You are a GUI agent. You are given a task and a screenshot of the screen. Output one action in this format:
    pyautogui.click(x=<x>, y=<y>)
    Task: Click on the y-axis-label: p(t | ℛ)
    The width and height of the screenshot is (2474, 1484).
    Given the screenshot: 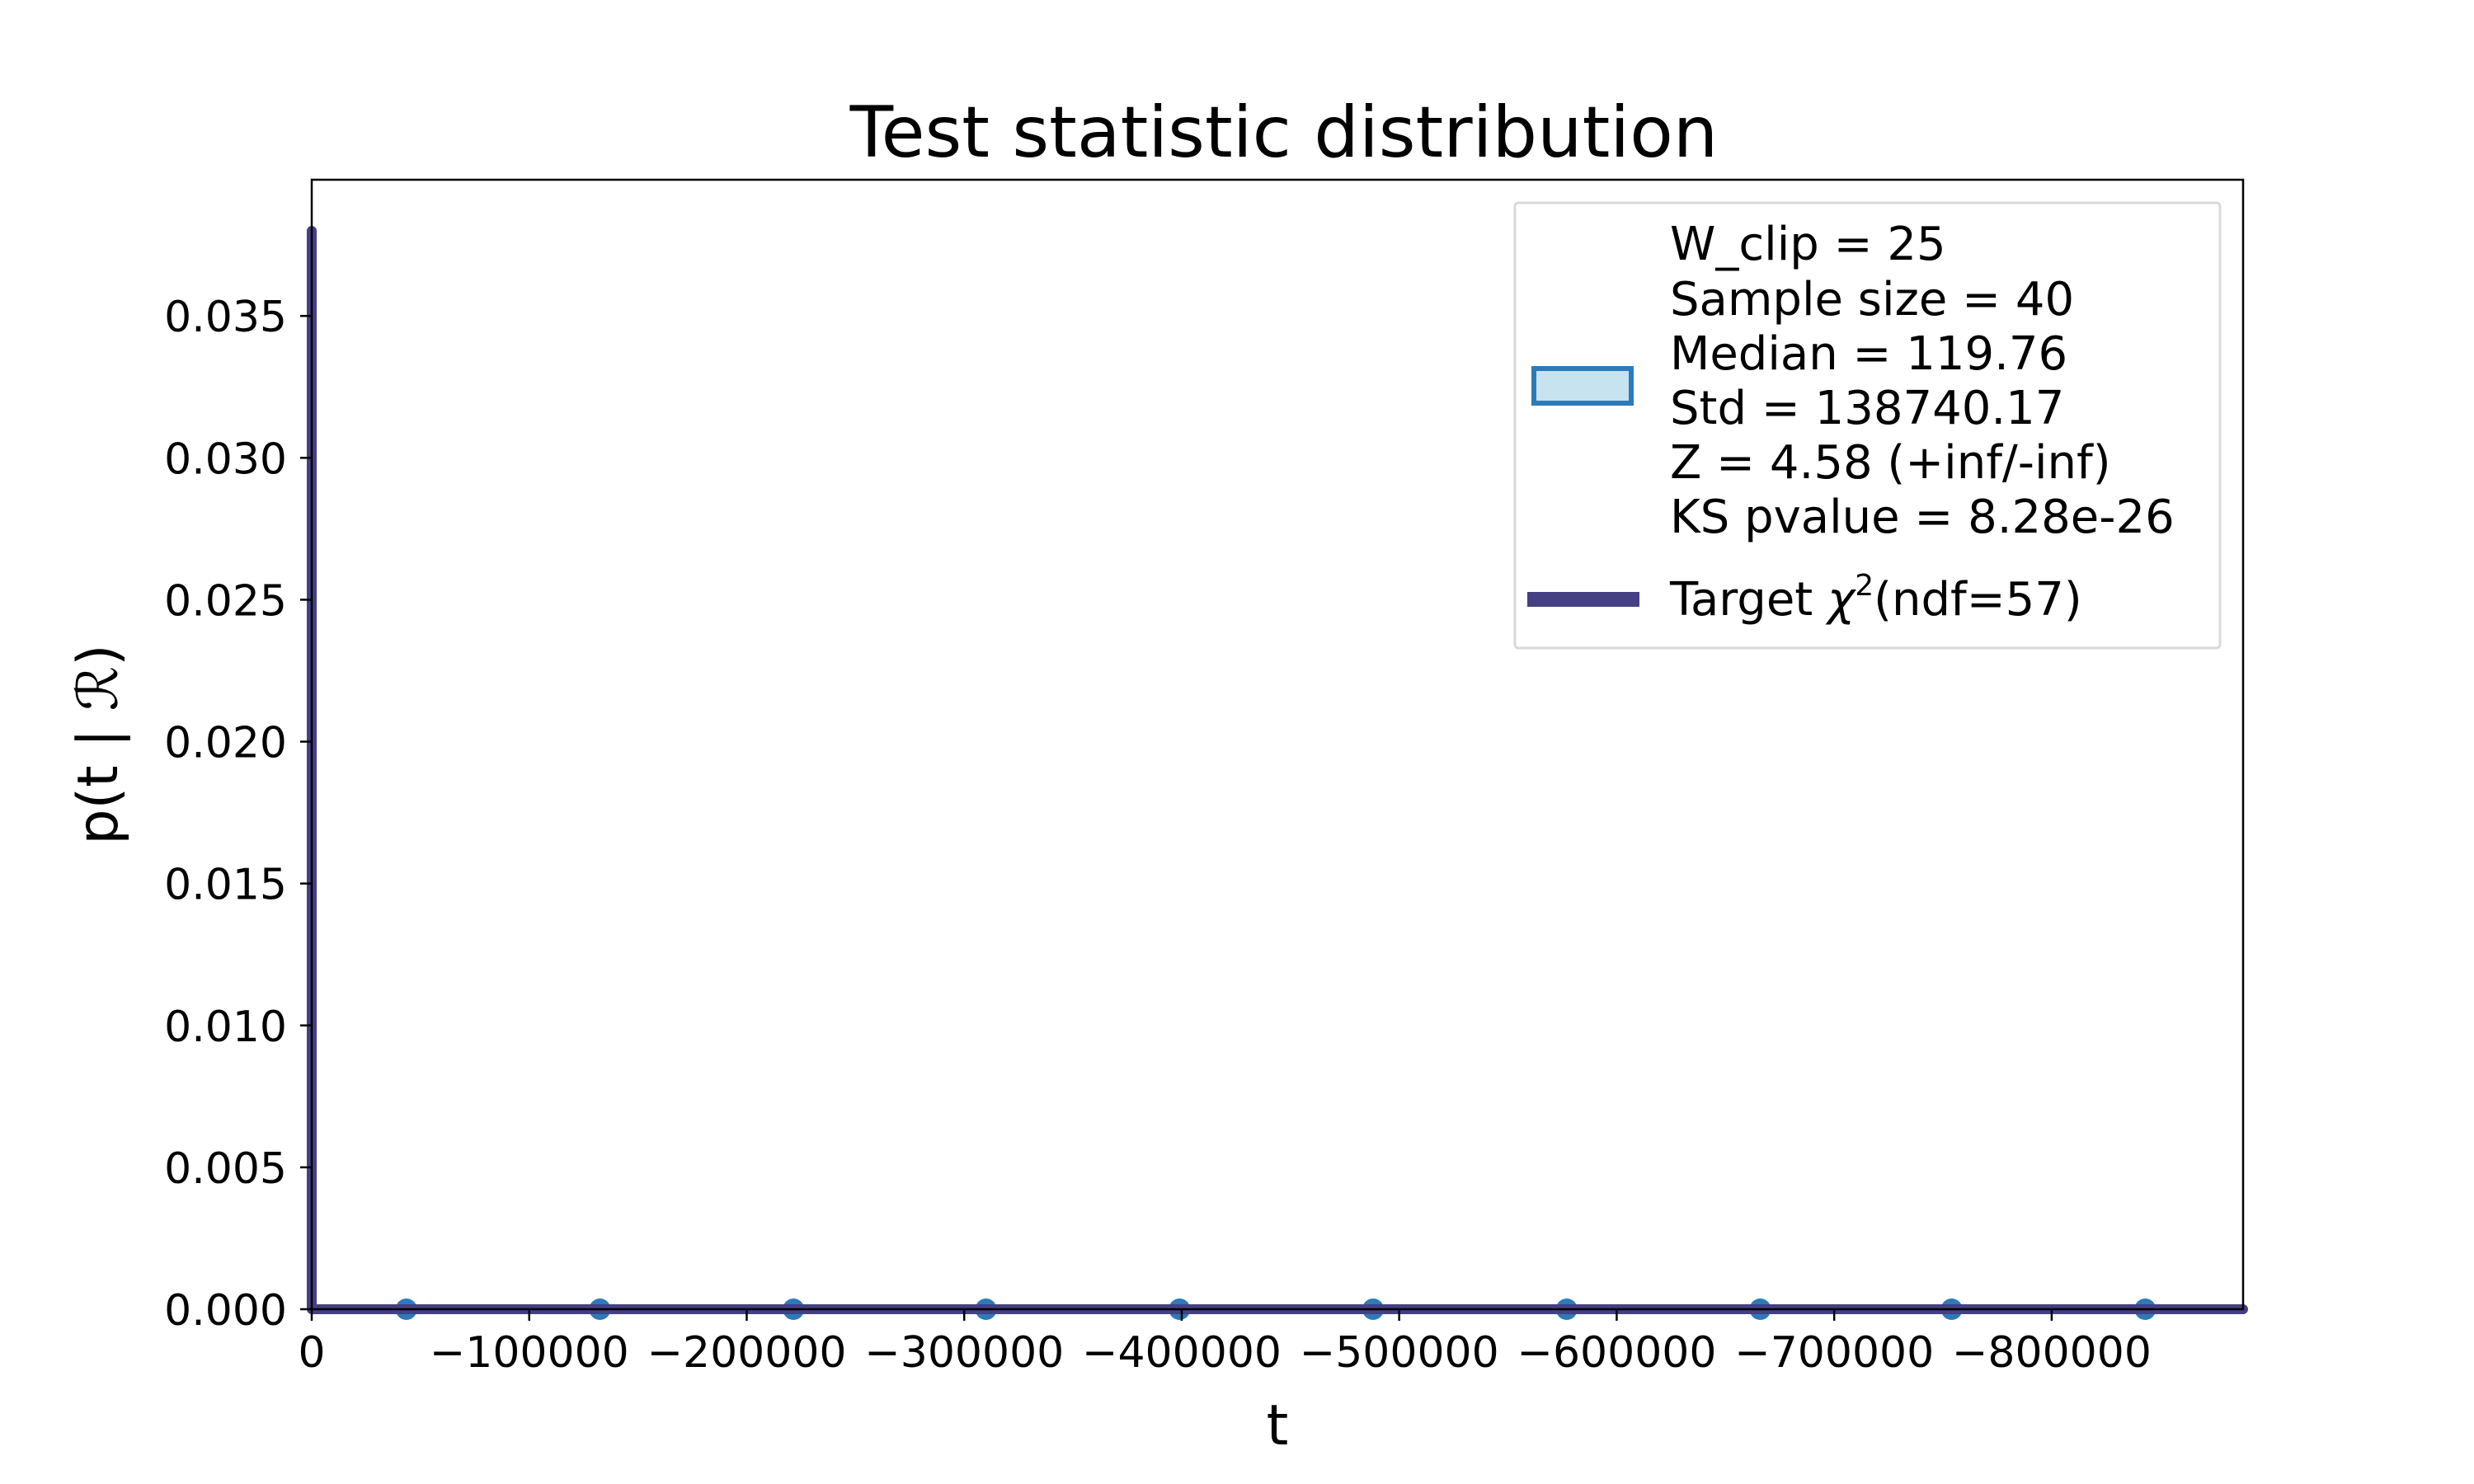 What is the action you would take?
    pyautogui.click(x=98, y=744)
    